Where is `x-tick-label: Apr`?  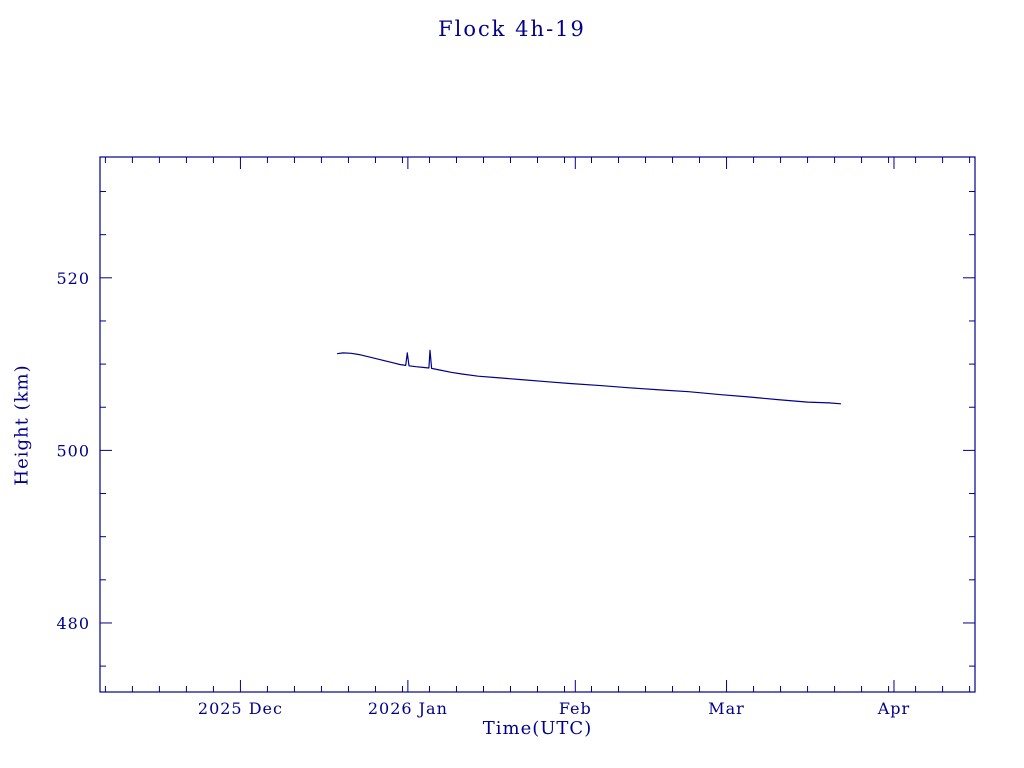 x-tick-label: Apr is located at coordinates (893, 708).